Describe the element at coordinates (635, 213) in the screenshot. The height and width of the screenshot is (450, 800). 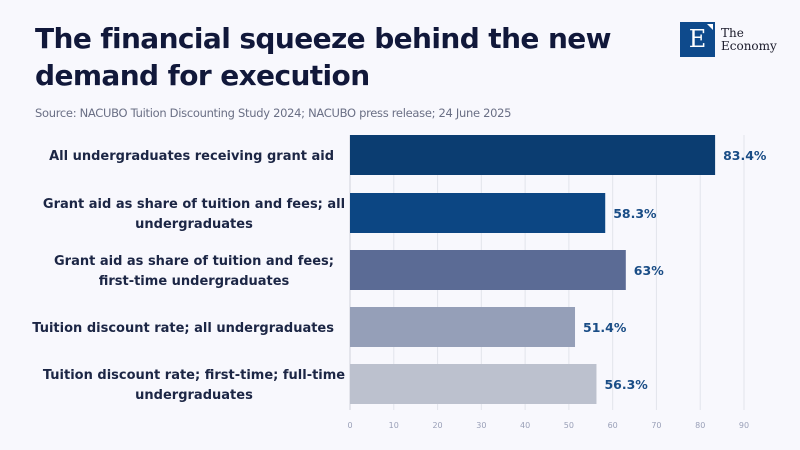
I see `value-label: 58.3%` at that location.